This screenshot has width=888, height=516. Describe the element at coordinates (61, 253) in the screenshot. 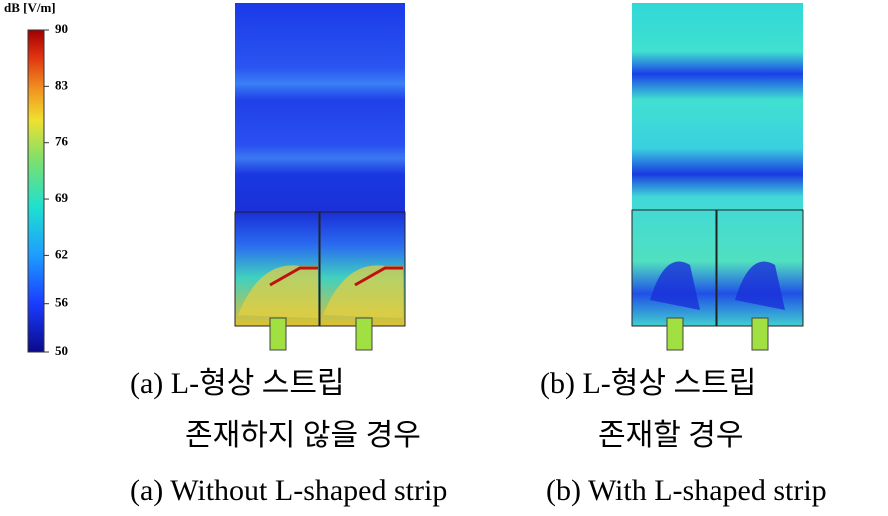

I see `colorbar-tick-label: 62` at that location.